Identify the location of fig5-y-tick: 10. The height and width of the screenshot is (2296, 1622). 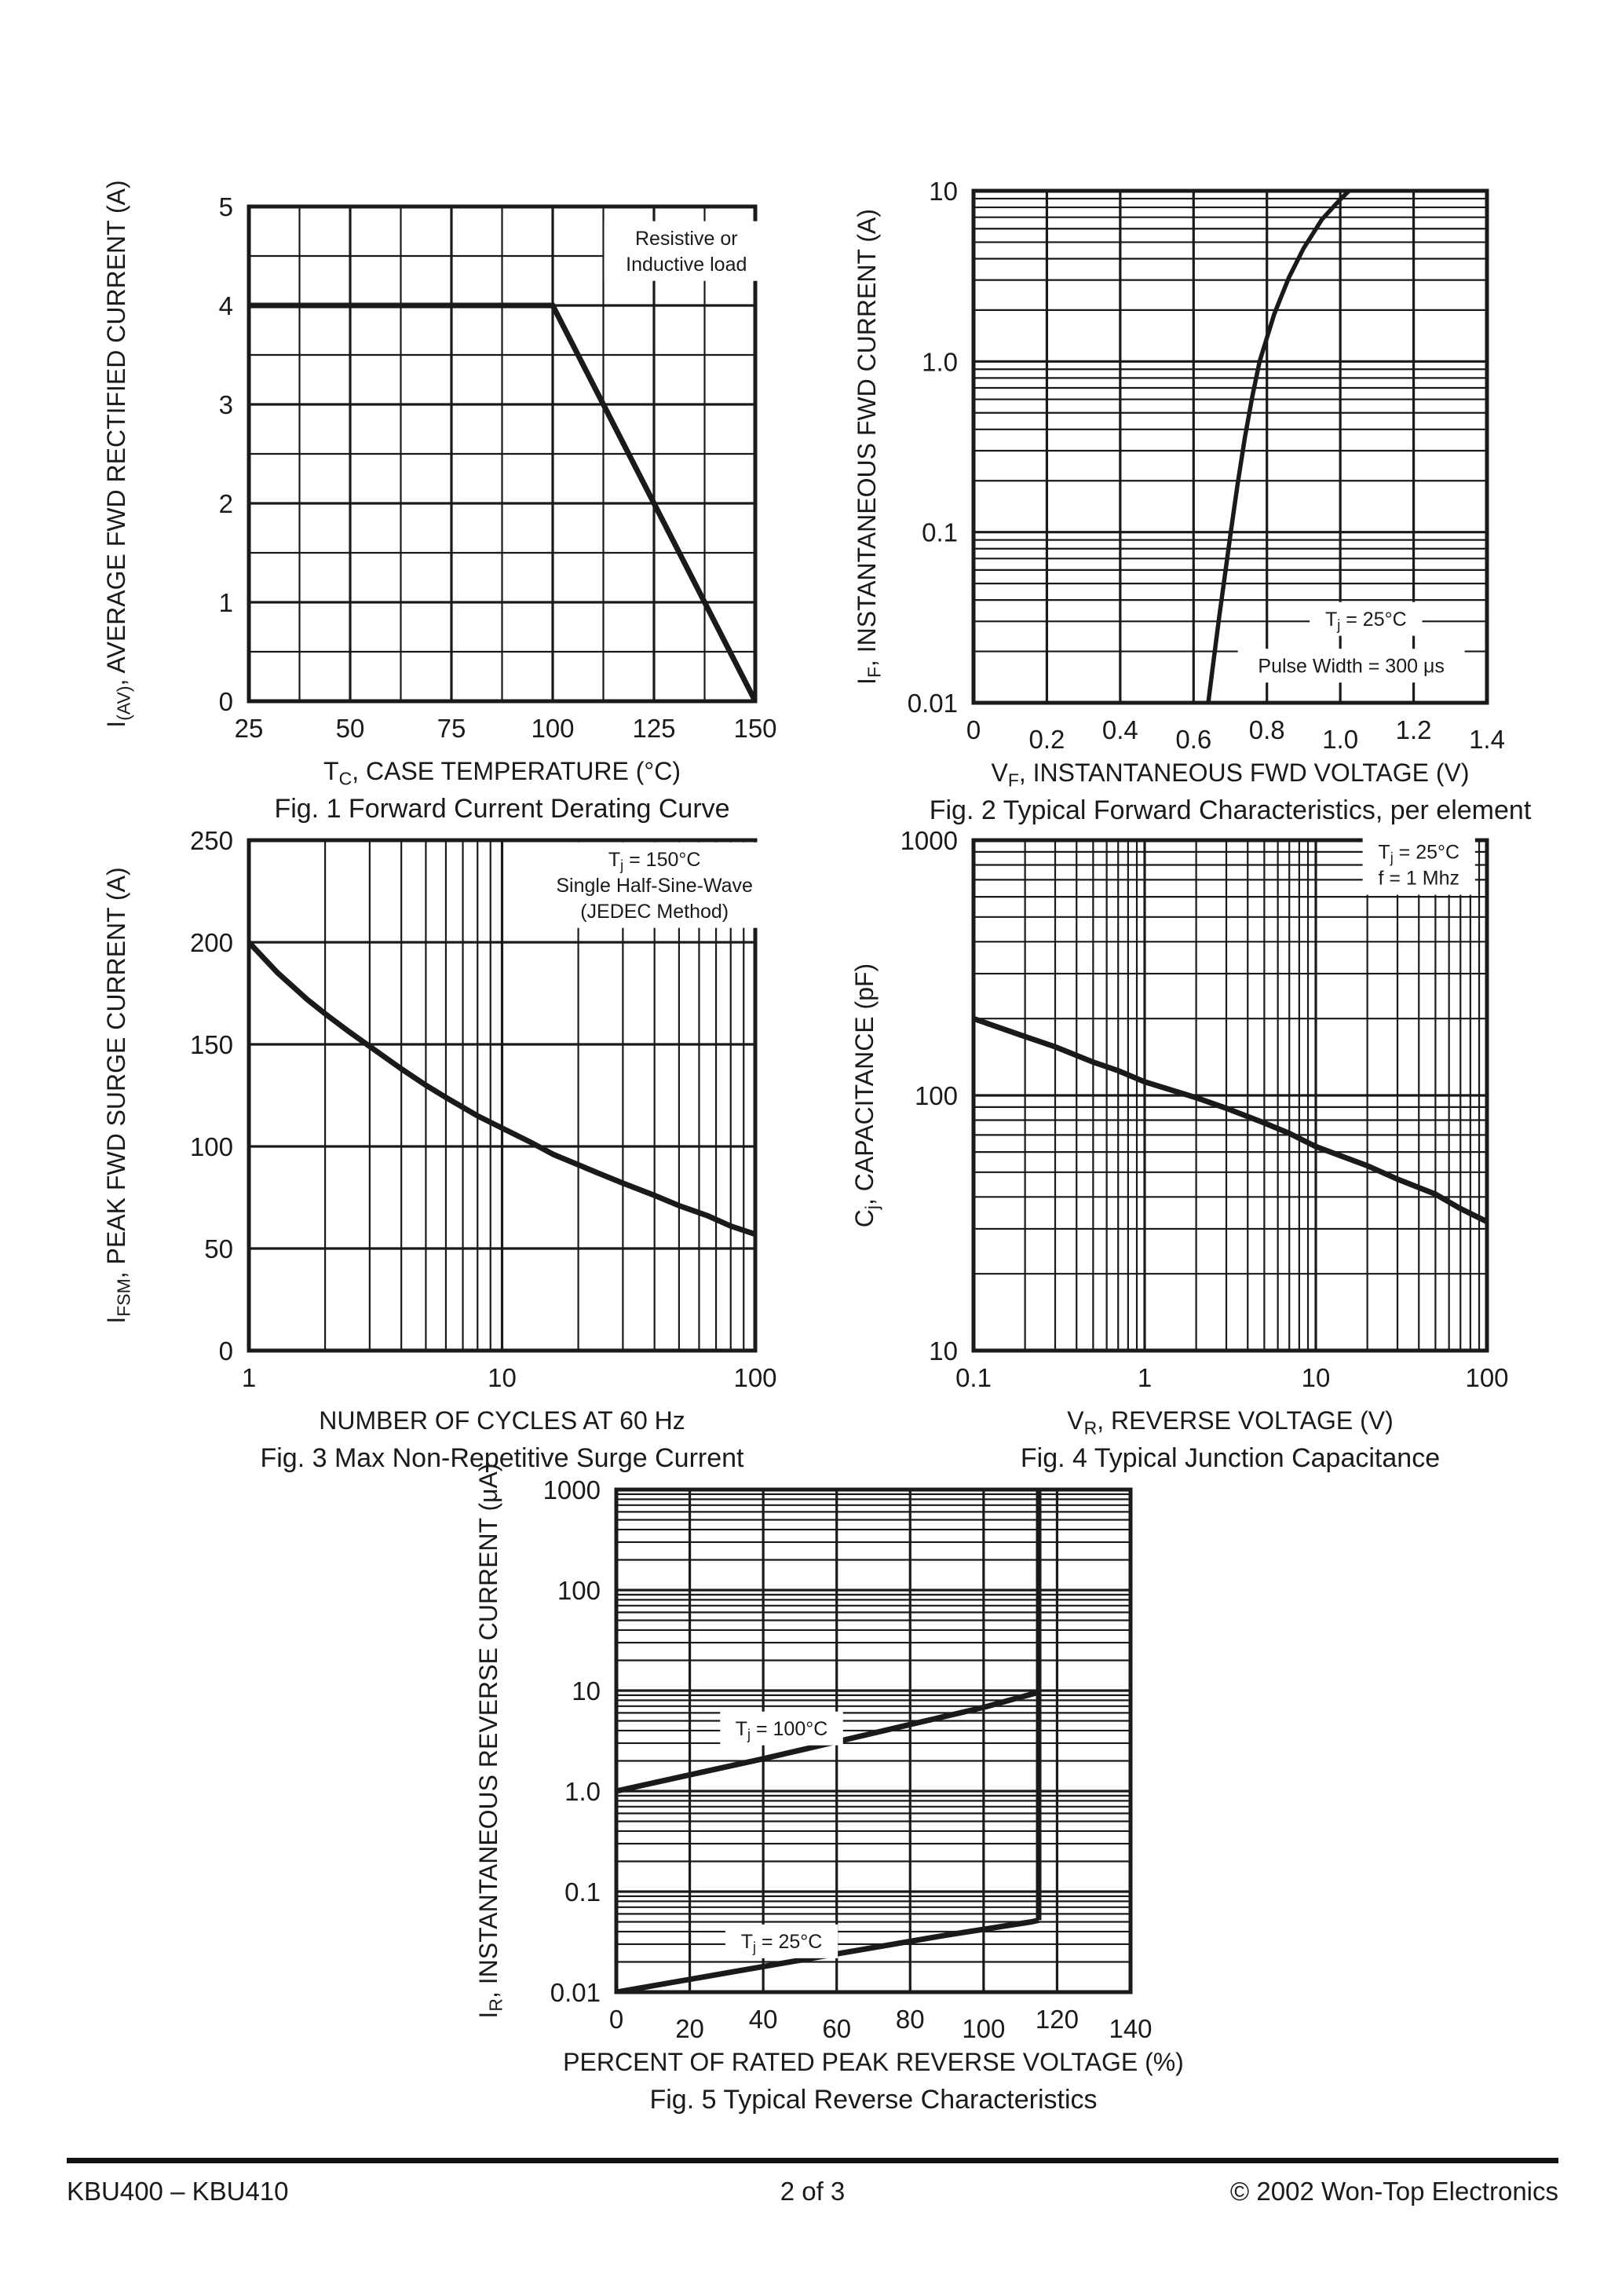
(586, 1691).